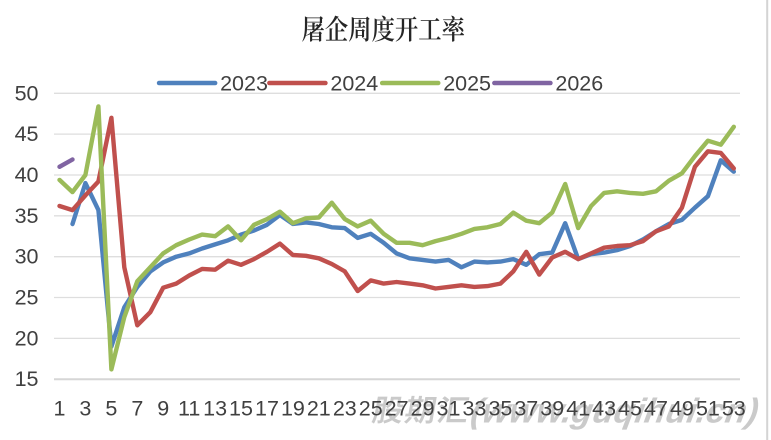 The height and width of the screenshot is (440, 771). What do you see at coordinates (423, 408) in the screenshot?
I see `svg-text: 29` at bounding box center [423, 408].